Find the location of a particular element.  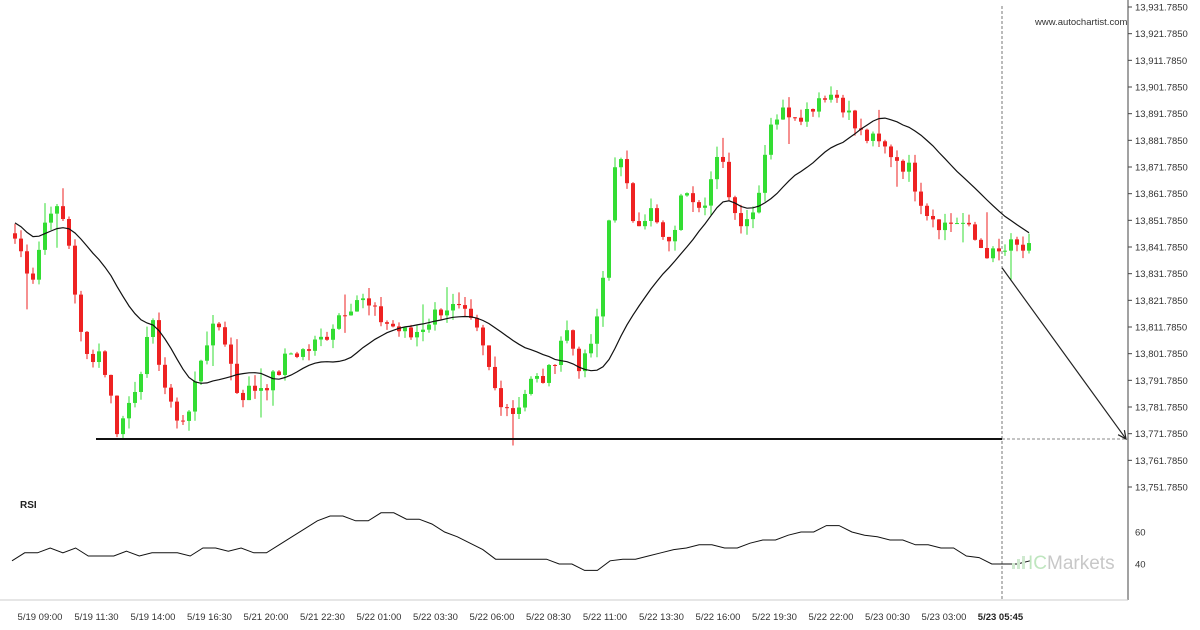

price-tick-label: 13,821.7850 is located at coordinates (1161, 301).